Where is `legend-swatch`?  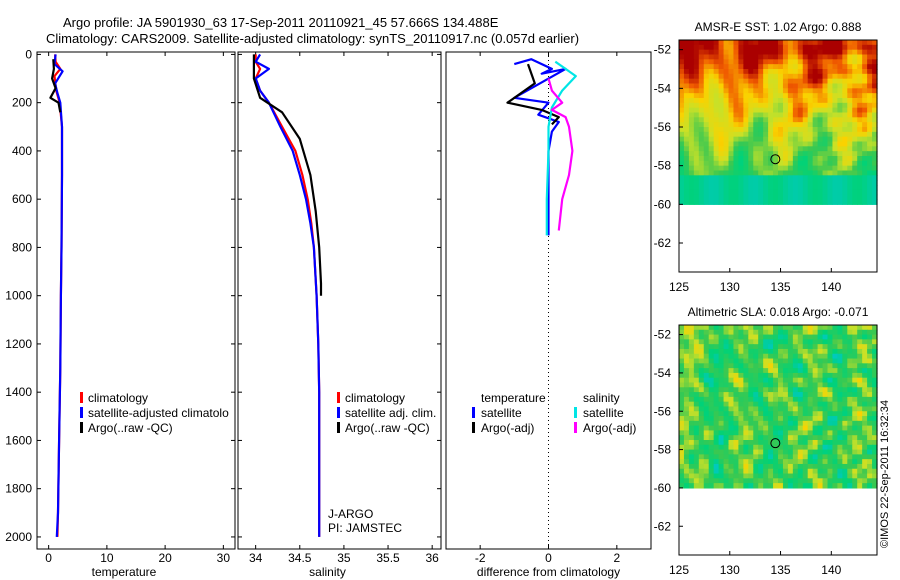
legend-swatch is located at coordinates (338, 397).